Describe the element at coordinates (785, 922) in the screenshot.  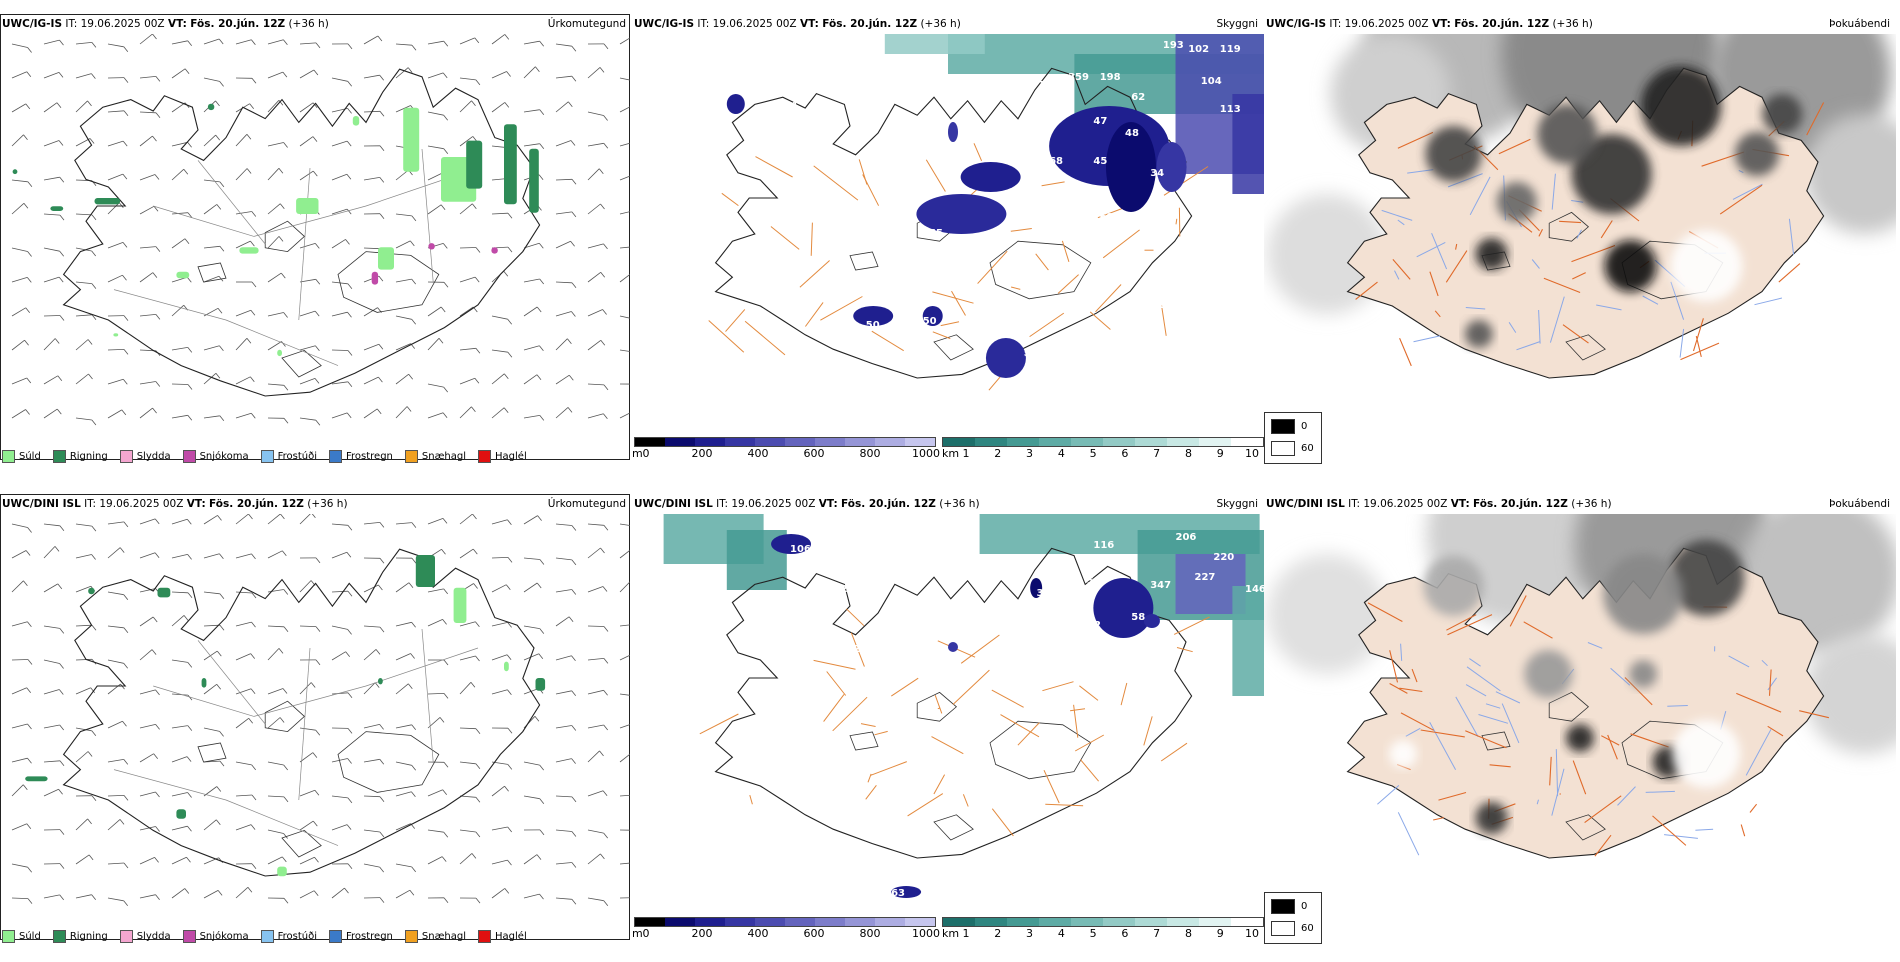
I see `ceiling-colorbar` at that location.